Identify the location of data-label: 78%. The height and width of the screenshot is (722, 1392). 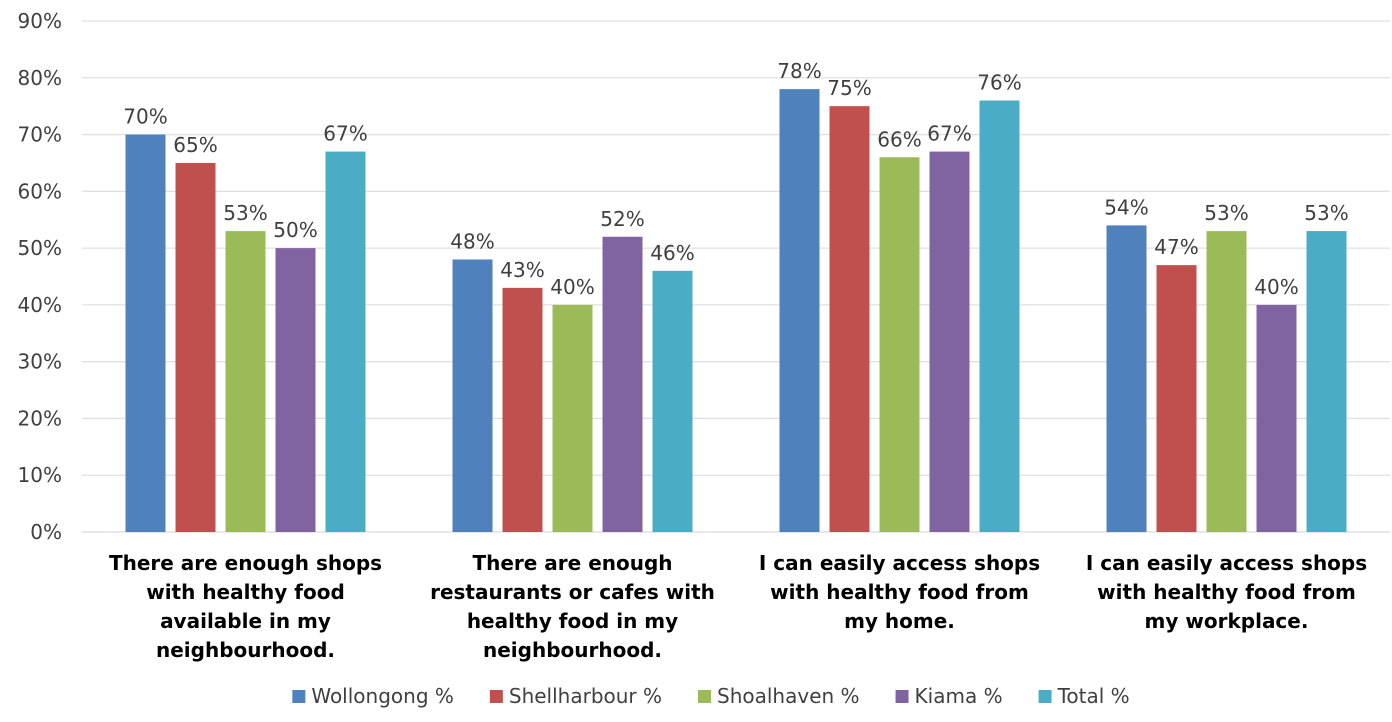
(799, 71).